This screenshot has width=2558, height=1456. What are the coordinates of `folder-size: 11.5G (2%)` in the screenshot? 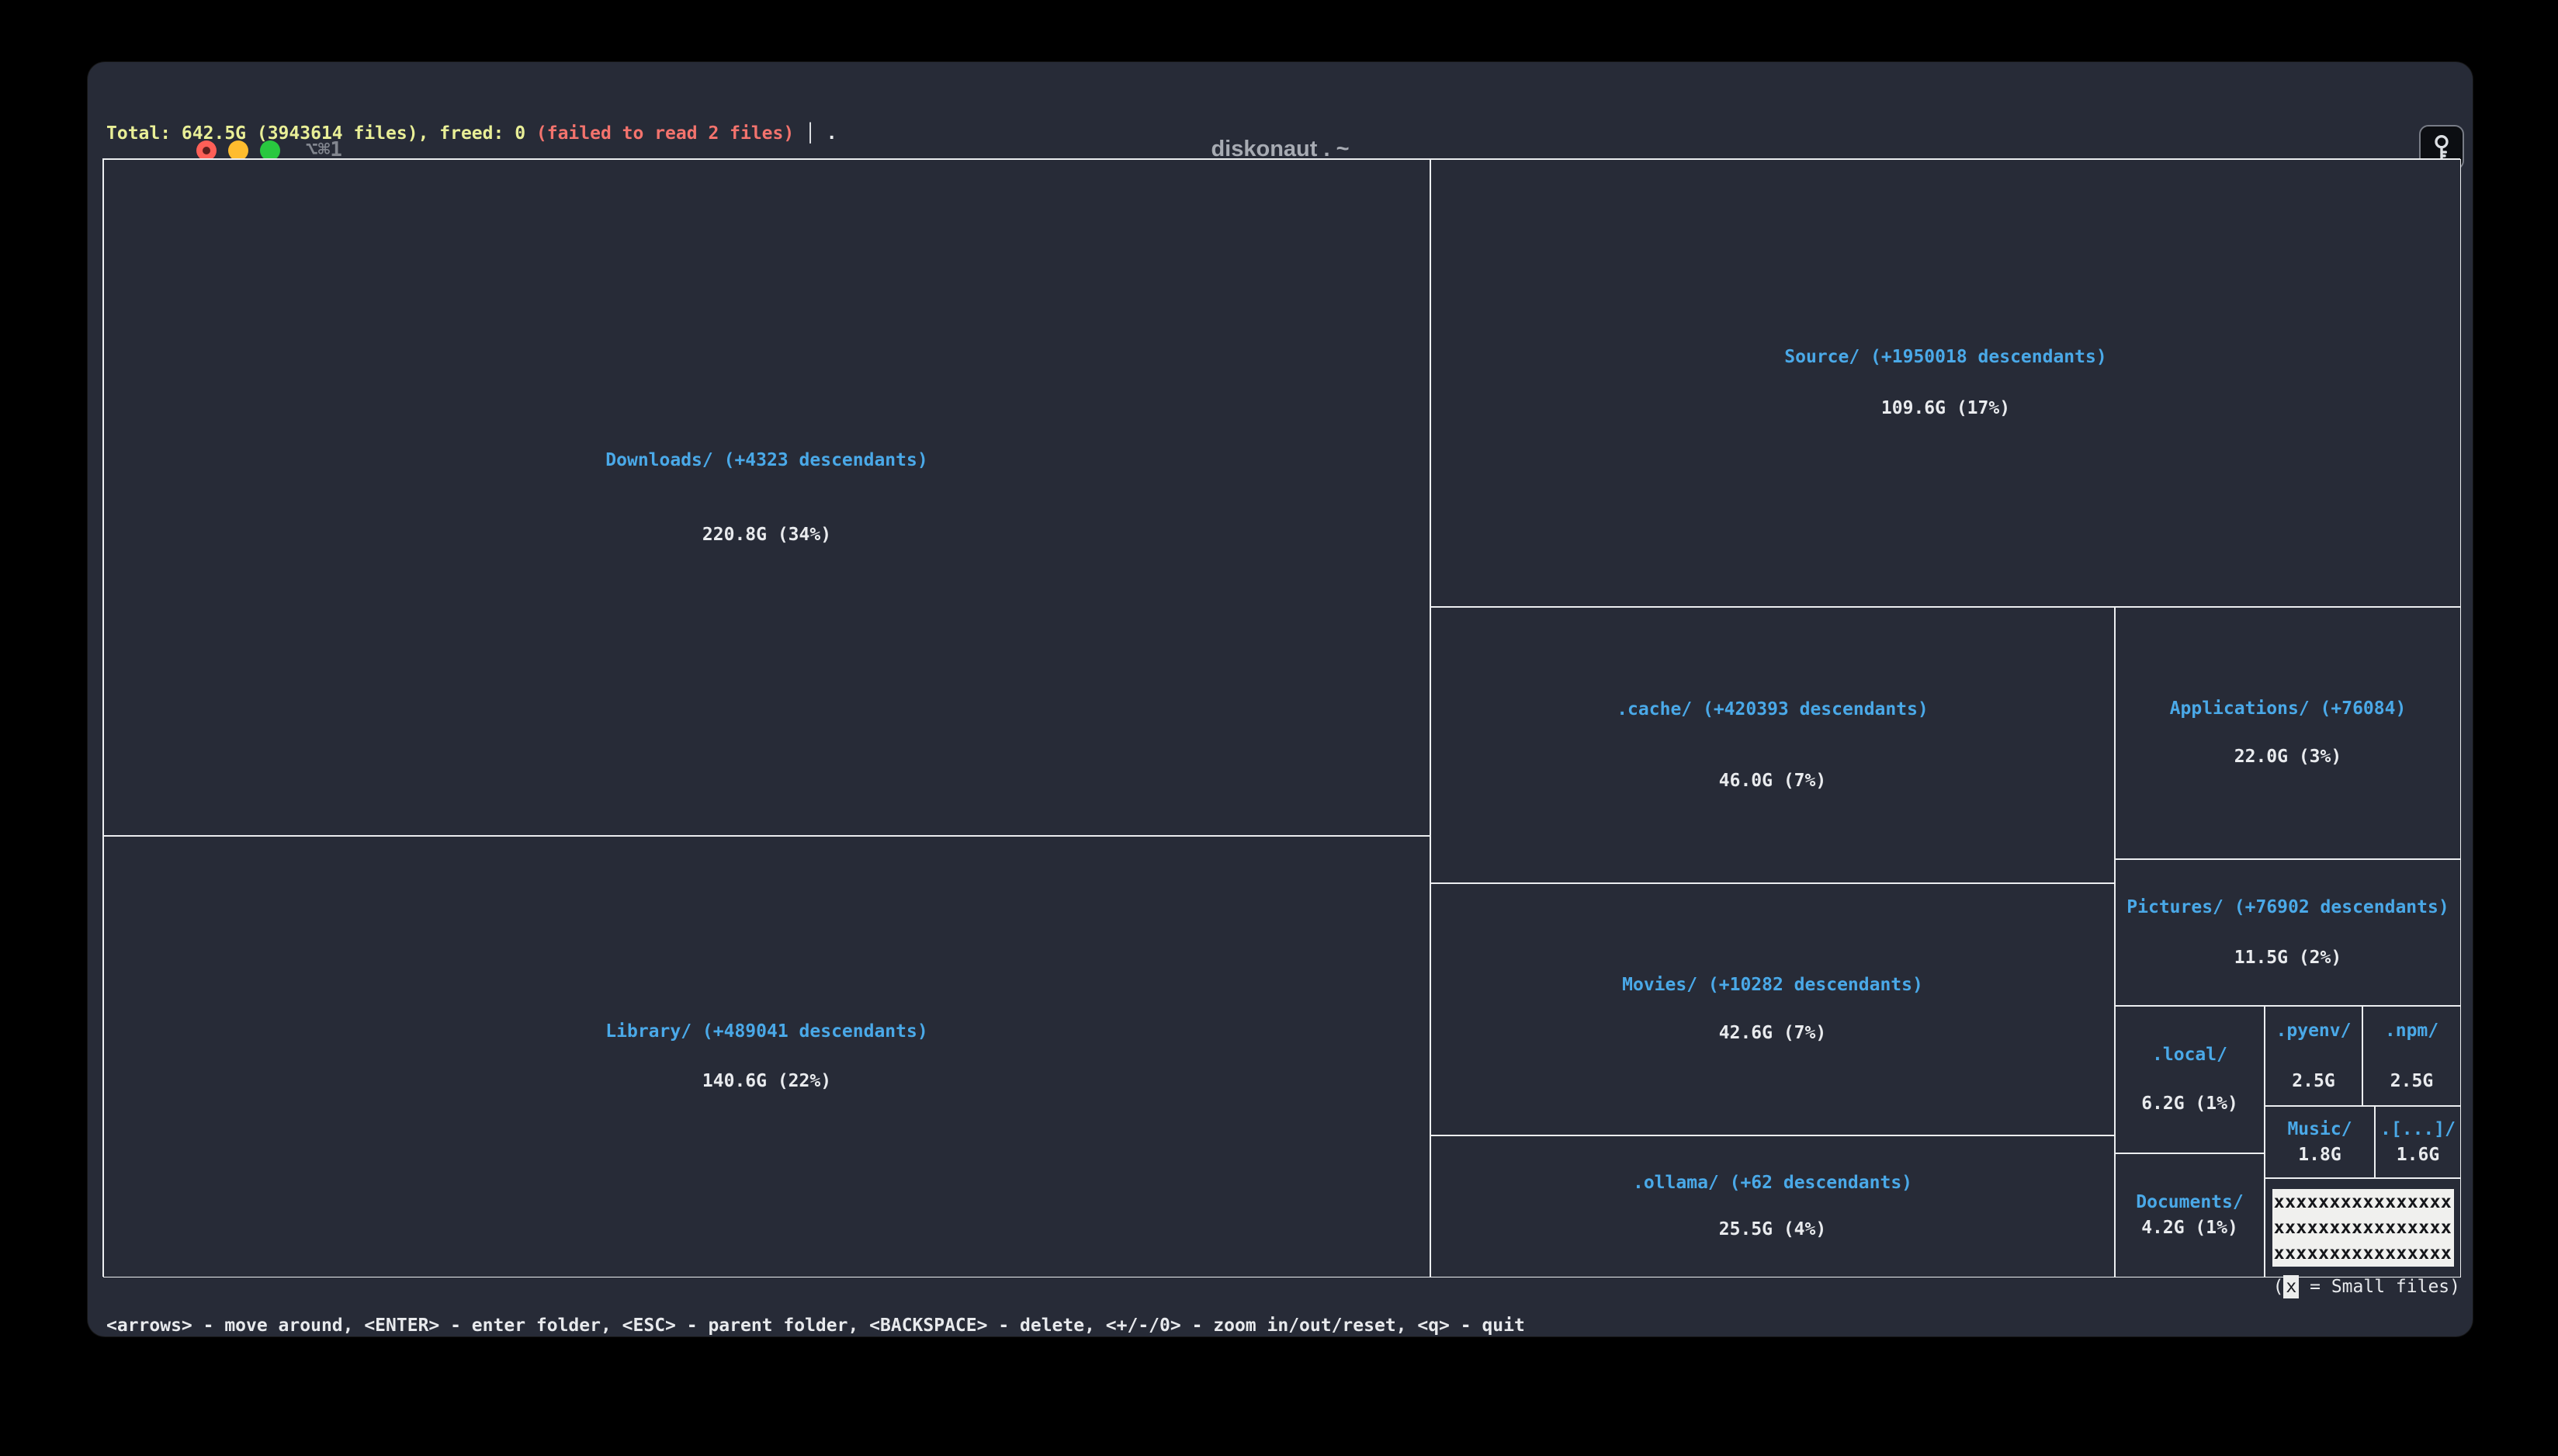 It's located at (2288, 957).